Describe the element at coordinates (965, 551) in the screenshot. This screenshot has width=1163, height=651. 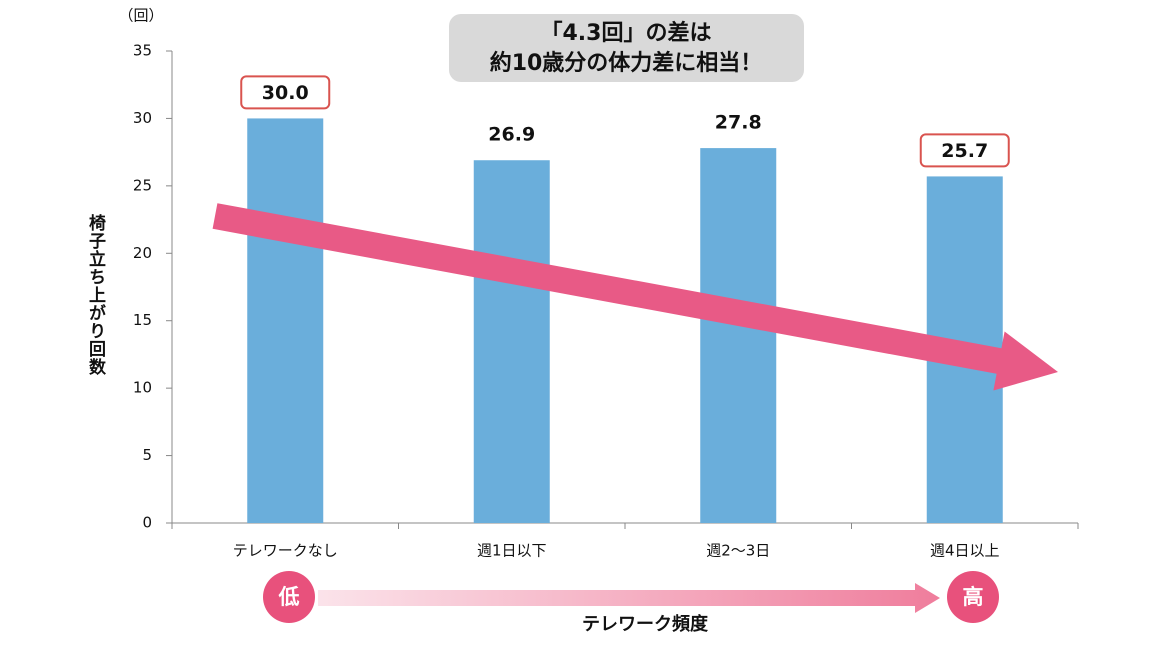
I see `x-tick-label: 週4日以上` at that location.